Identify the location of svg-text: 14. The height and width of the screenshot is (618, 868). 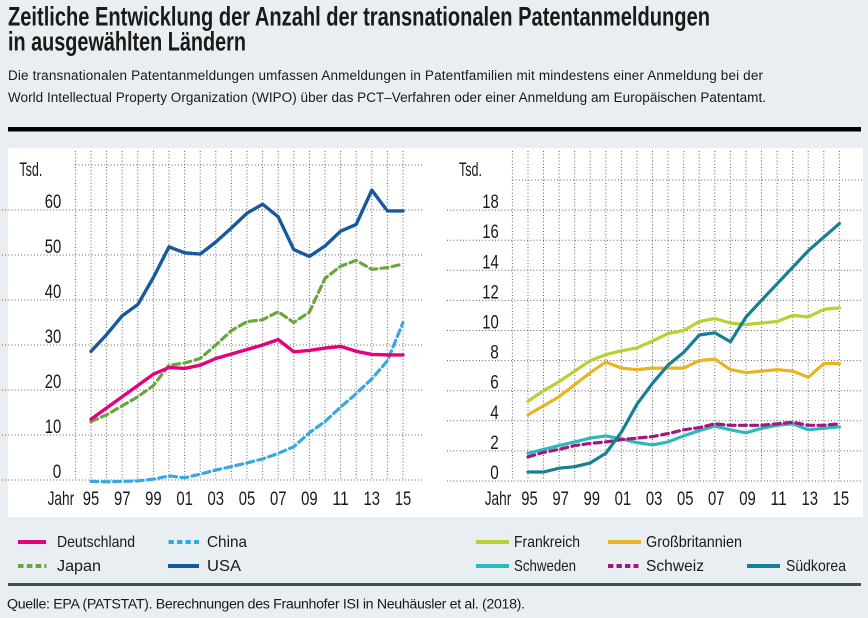
(490, 262).